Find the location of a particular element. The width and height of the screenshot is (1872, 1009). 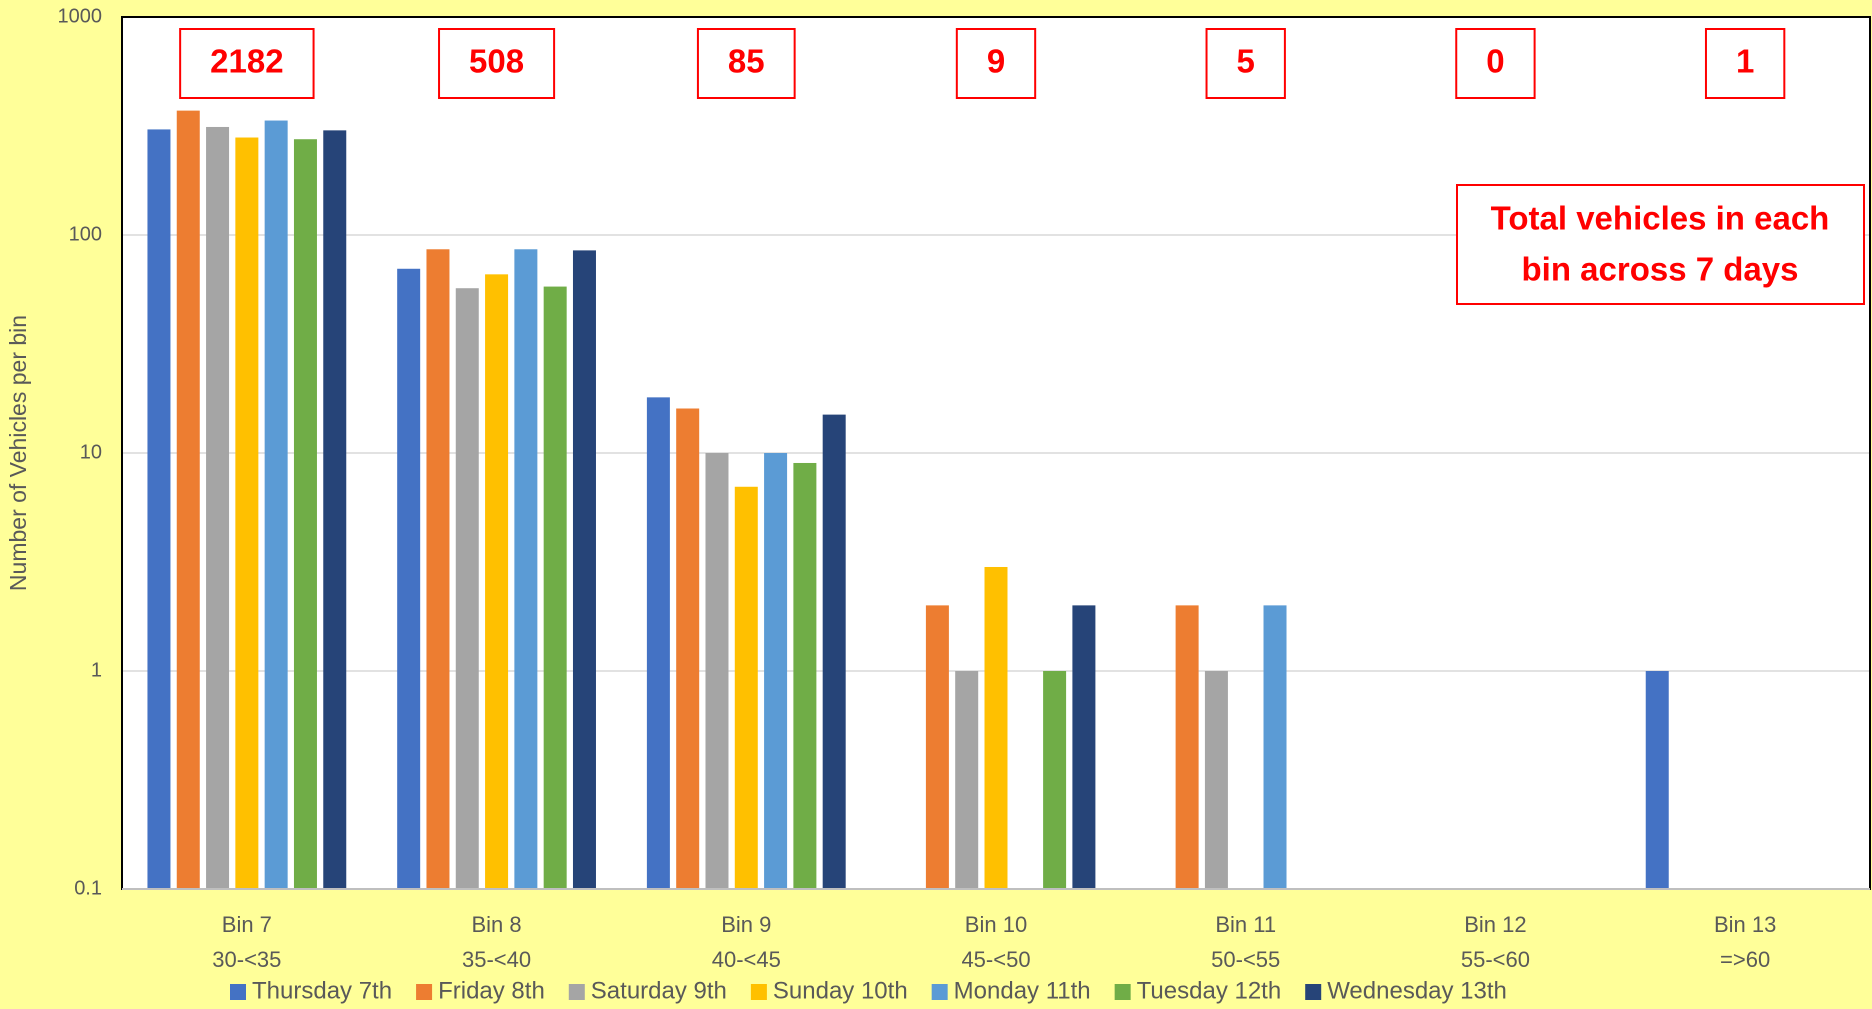

x-tick-label: Bin 11 is located at coordinates (1245, 924).